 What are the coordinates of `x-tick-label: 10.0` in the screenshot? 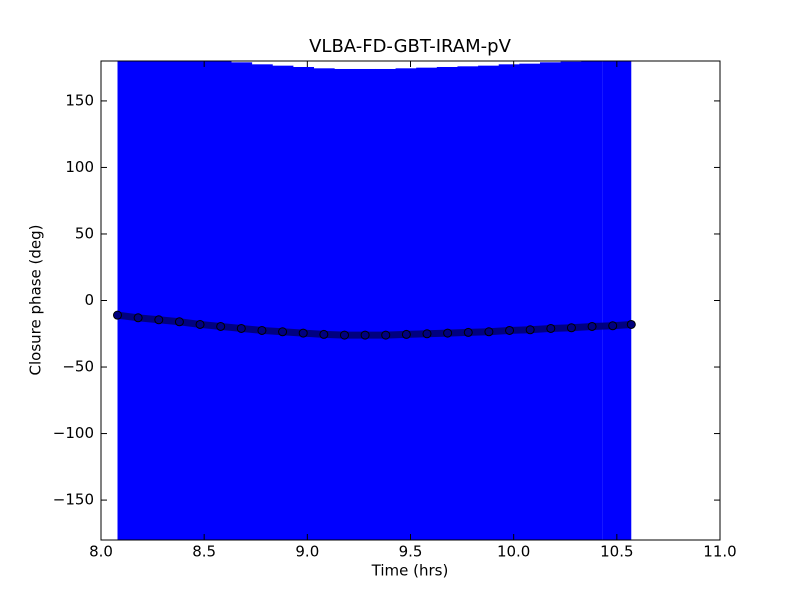 It's located at (513, 552).